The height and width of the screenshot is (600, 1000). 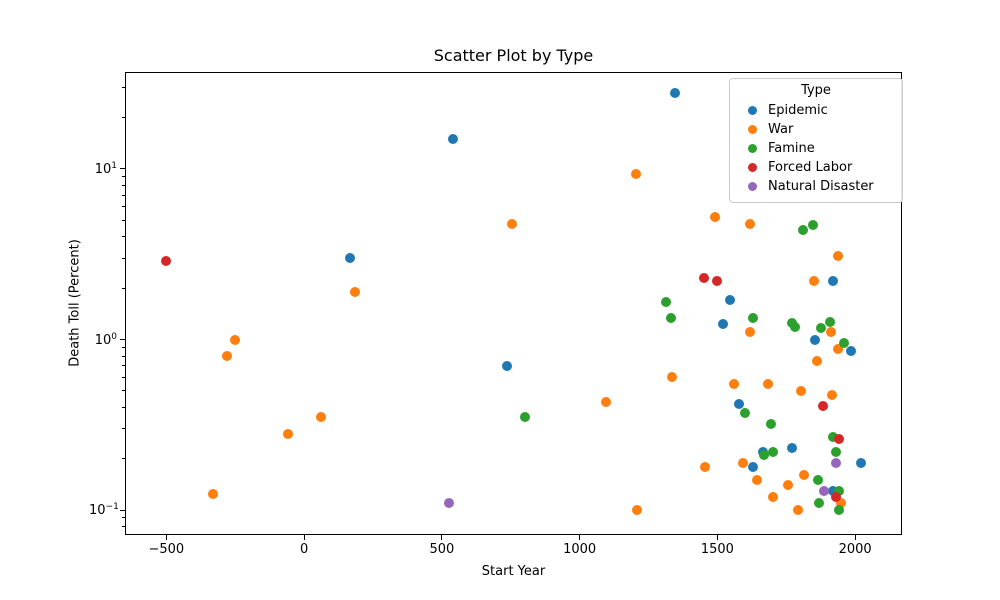 I want to click on y-tick-label: 10⁰, so click(x=105, y=339).